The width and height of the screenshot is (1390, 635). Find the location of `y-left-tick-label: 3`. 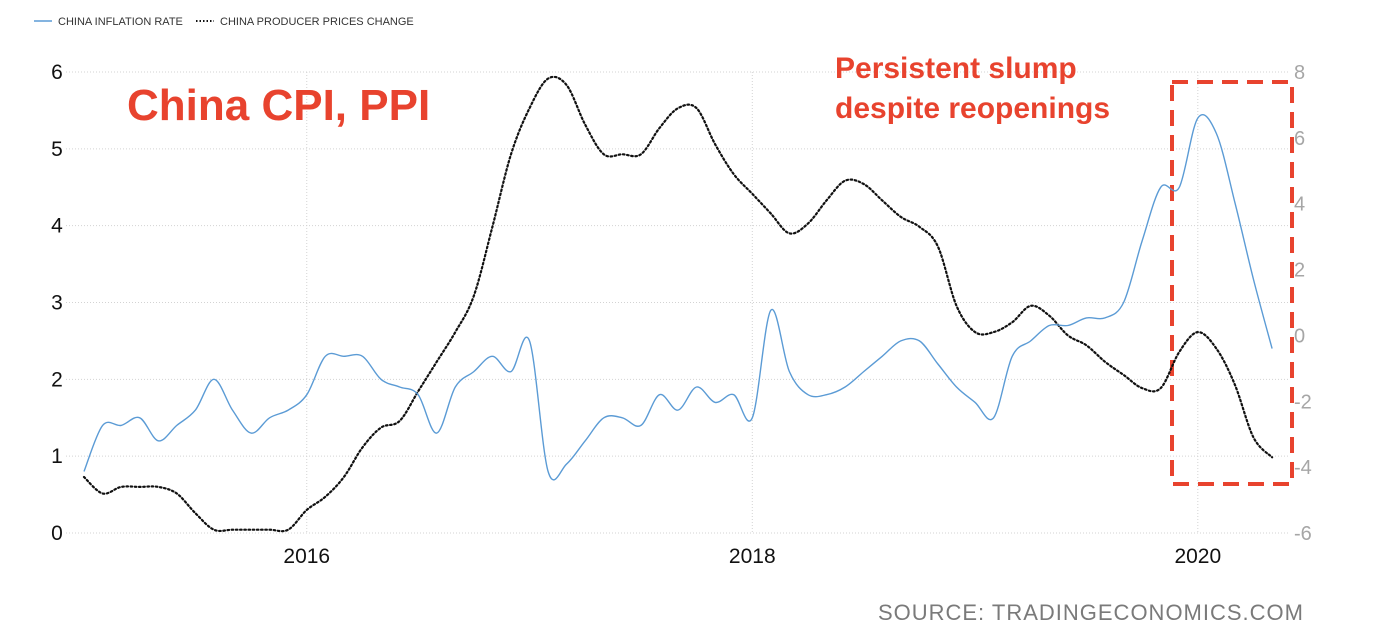

y-left-tick-label: 3 is located at coordinates (57, 303).